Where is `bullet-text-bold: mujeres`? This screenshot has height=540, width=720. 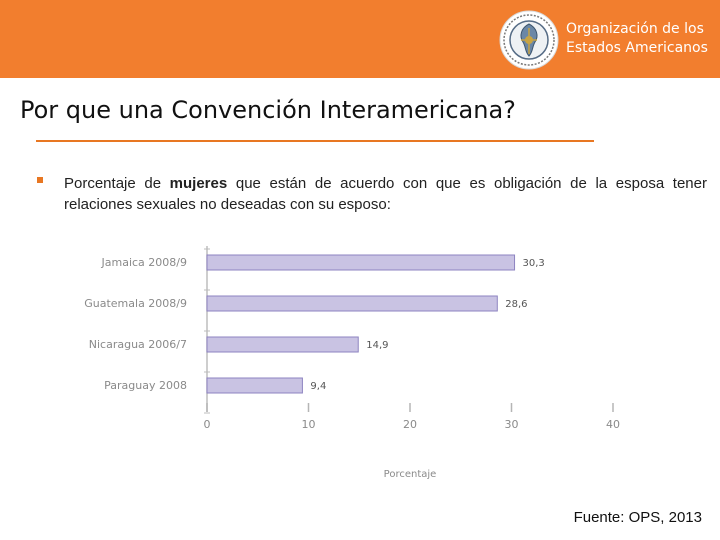 bullet-text-bold: mujeres is located at coordinates (198, 183).